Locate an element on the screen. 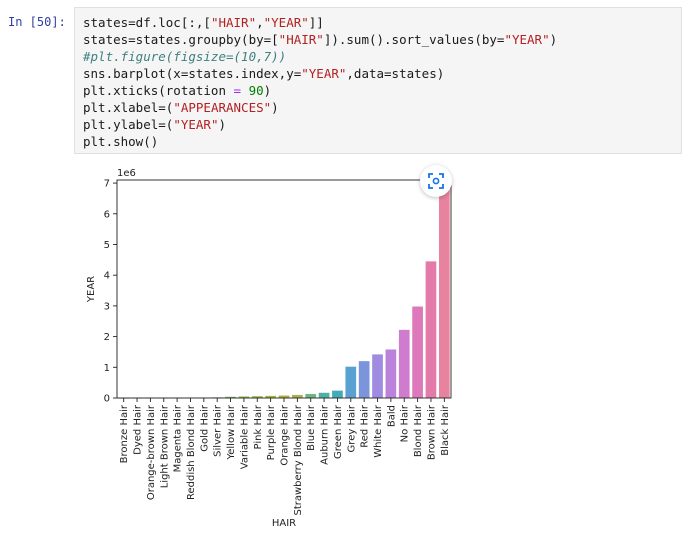 This screenshot has height=544, width=684. y-axis-label: YEAR is located at coordinates (91, 289).